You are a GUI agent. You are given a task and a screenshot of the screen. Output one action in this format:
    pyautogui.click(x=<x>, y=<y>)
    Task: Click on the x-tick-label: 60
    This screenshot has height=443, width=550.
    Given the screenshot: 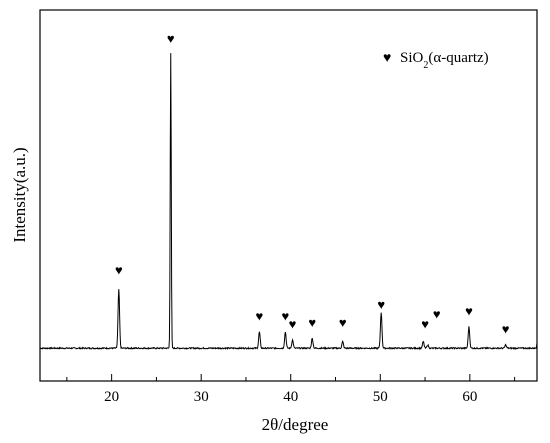 What is the action you would take?
    pyautogui.click(x=469, y=397)
    